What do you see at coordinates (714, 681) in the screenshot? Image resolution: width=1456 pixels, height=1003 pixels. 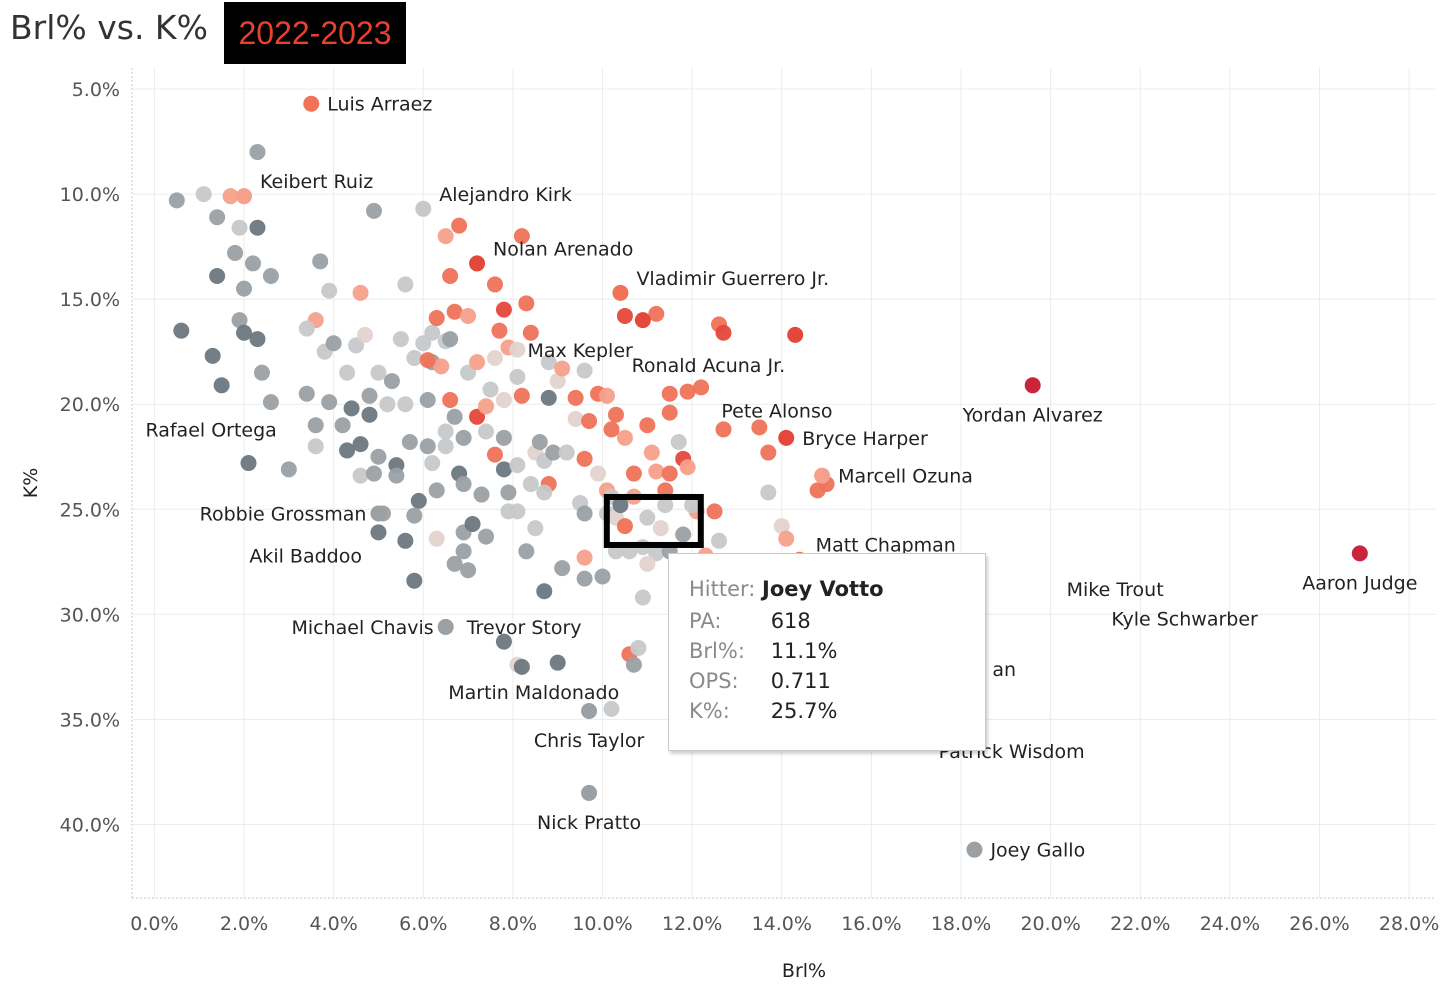 I see `tooltip-key: OPS:` at bounding box center [714, 681].